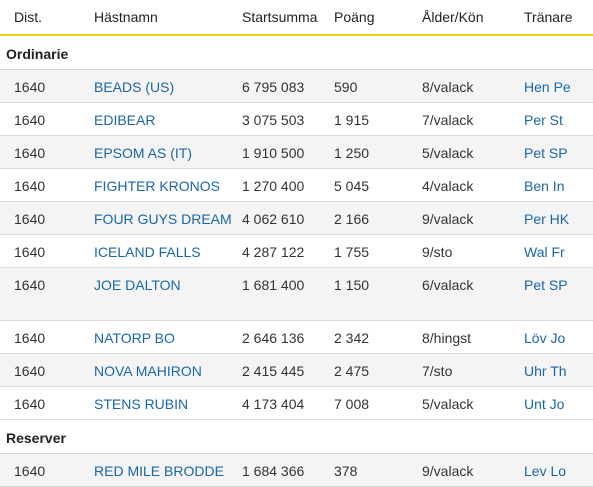 The width and height of the screenshot is (593, 487). Describe the element at coordinates (147, 252) in the screenshot. I see `horse-link: ICELAND FALLS` at that location.